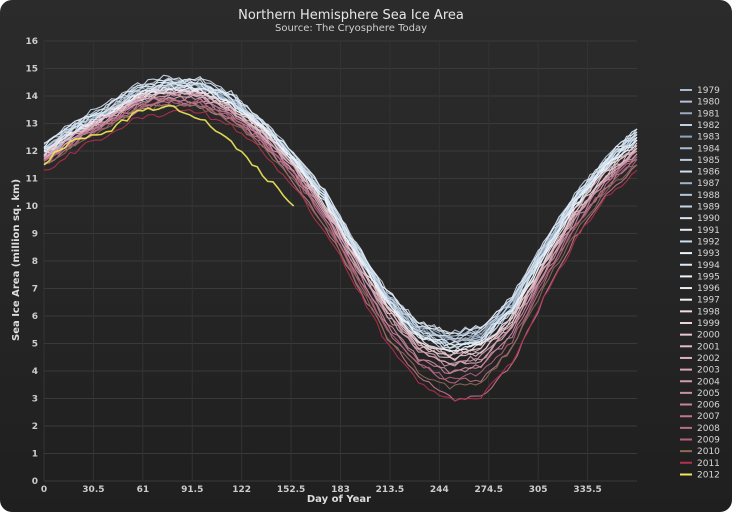 The width and height of the screenshot is (732, 512). What do you see at coordinates (708, 114) in the screenshot?
I see `legend-label: 1981` at bounding box center [708, 114].